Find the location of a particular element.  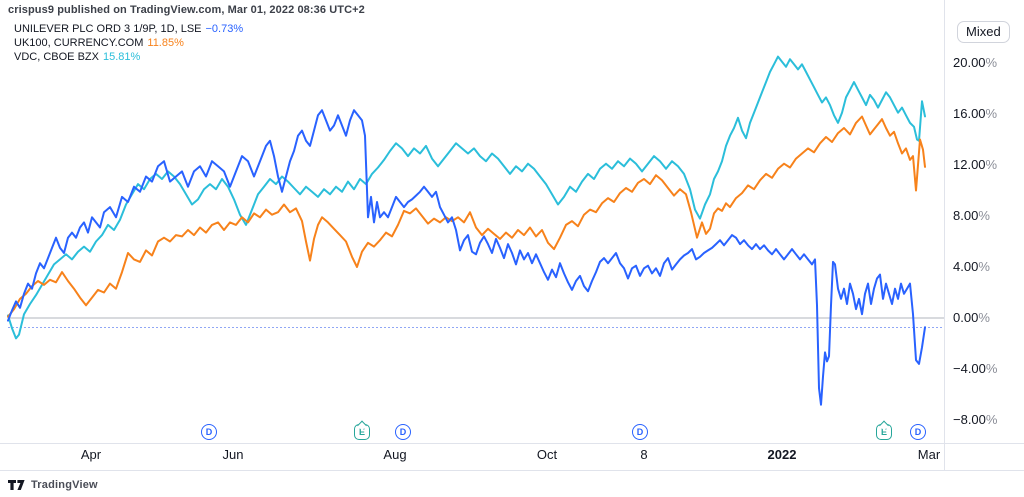

legend-row: VDC, CBOE BZX 15.81% is located at coordinates (128, 57).